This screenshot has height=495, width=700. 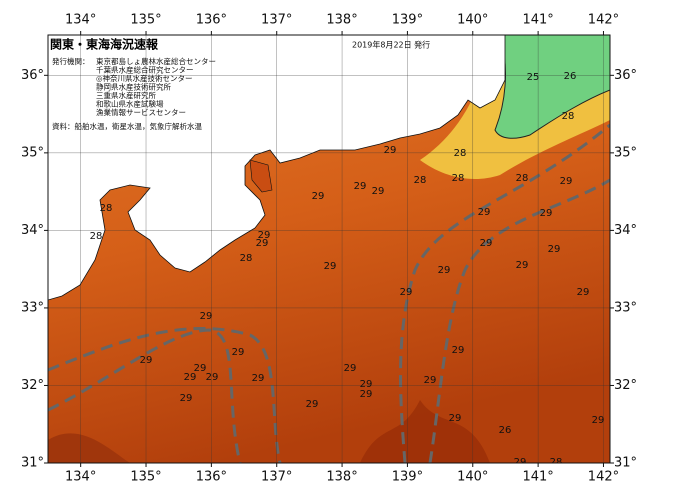 I want to click on left-lat-label: 34°, so click(x=32, y=230).